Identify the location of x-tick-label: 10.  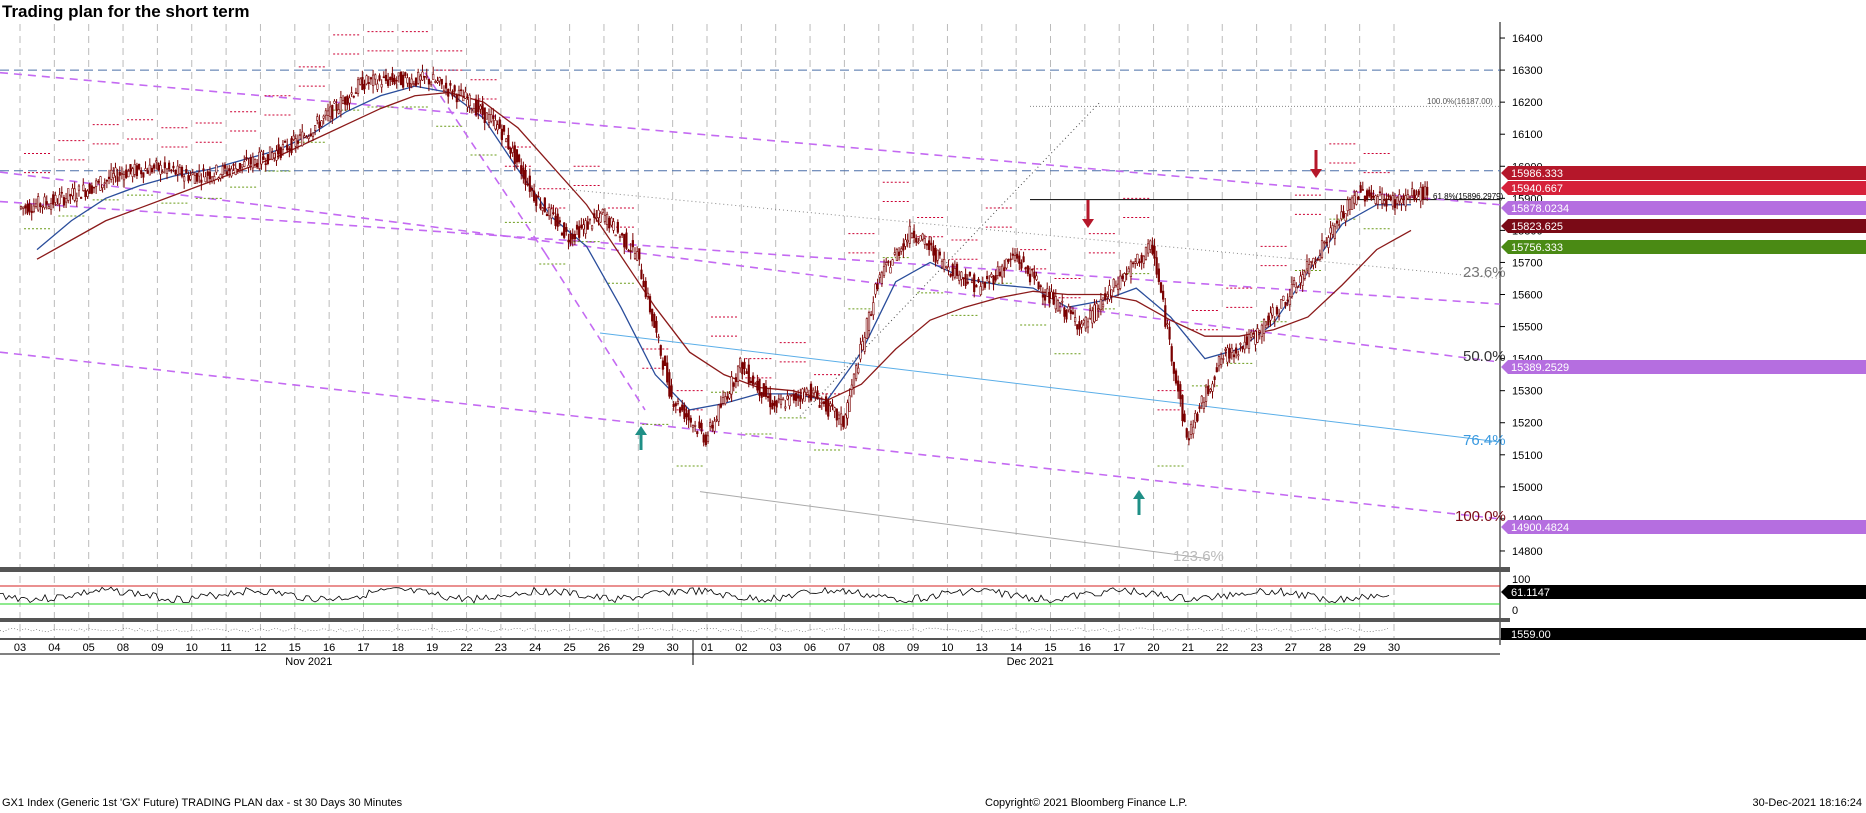
(947, 648).